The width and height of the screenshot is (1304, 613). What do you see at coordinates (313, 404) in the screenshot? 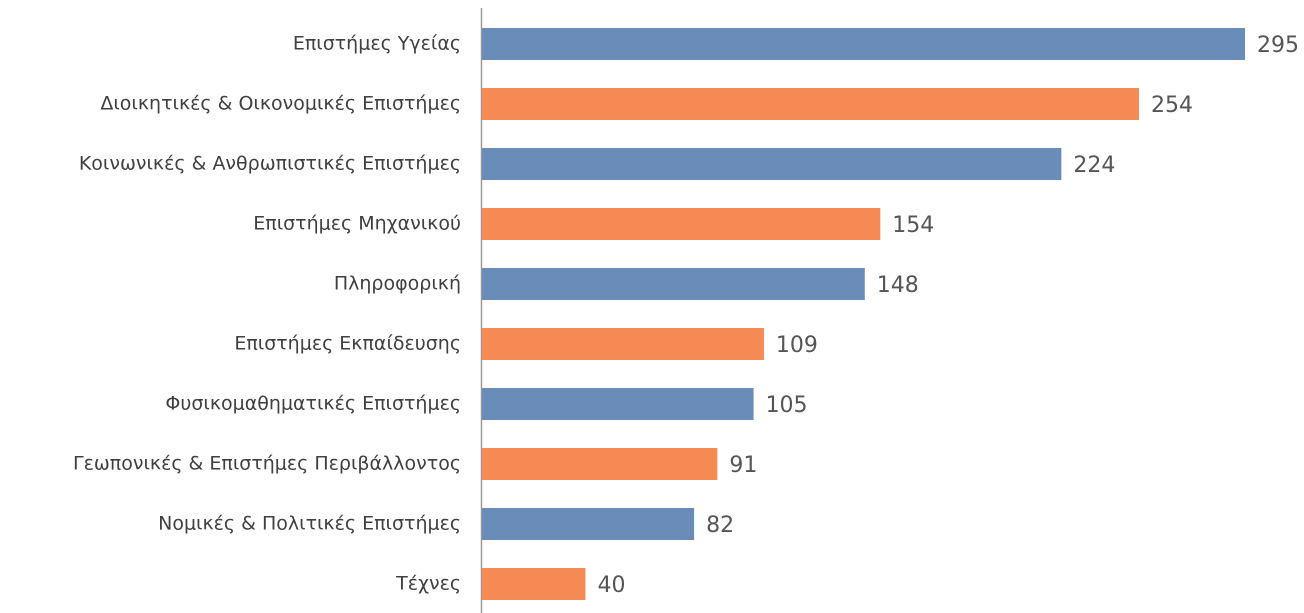
I see `category-label: Φυσικομαθηματικές Επιστήμες` at bounding box center [313, 404].